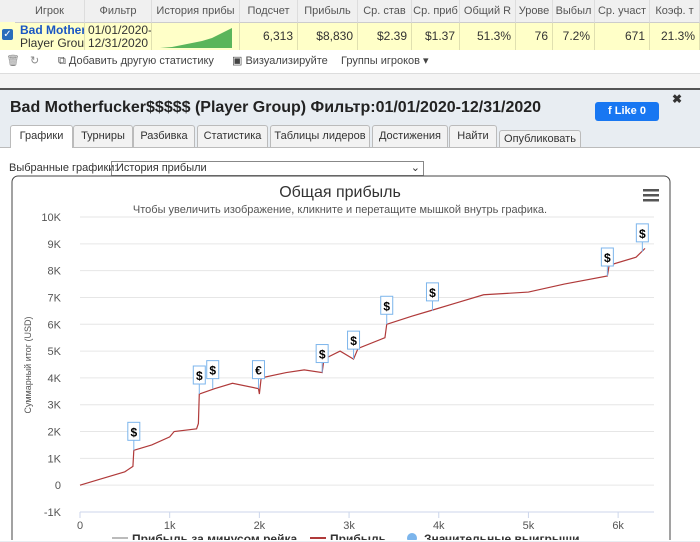  What do you see at coordinates (380, 61) in the screenshot?
I see `groups-text: Группы игроков` at bounding box center [380, 61].